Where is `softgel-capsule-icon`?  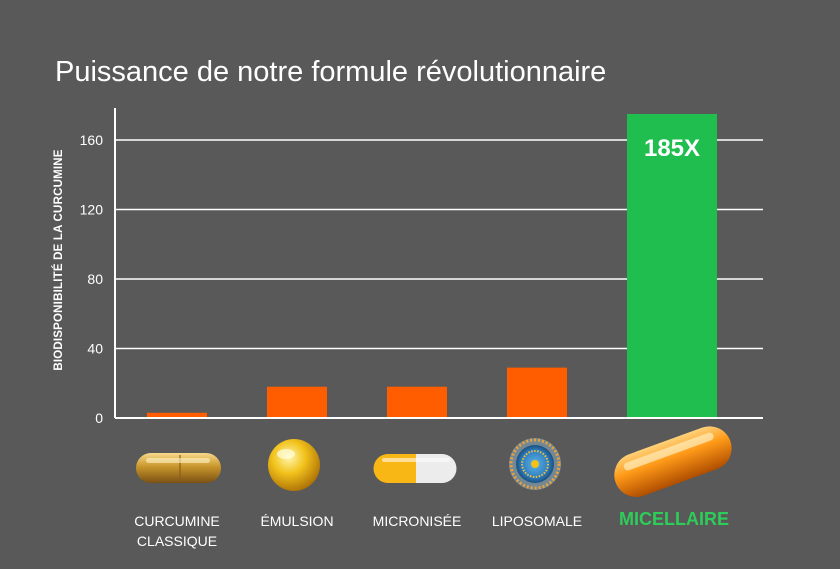
softgel-capsule-icon is located at coordinates (673, 461).